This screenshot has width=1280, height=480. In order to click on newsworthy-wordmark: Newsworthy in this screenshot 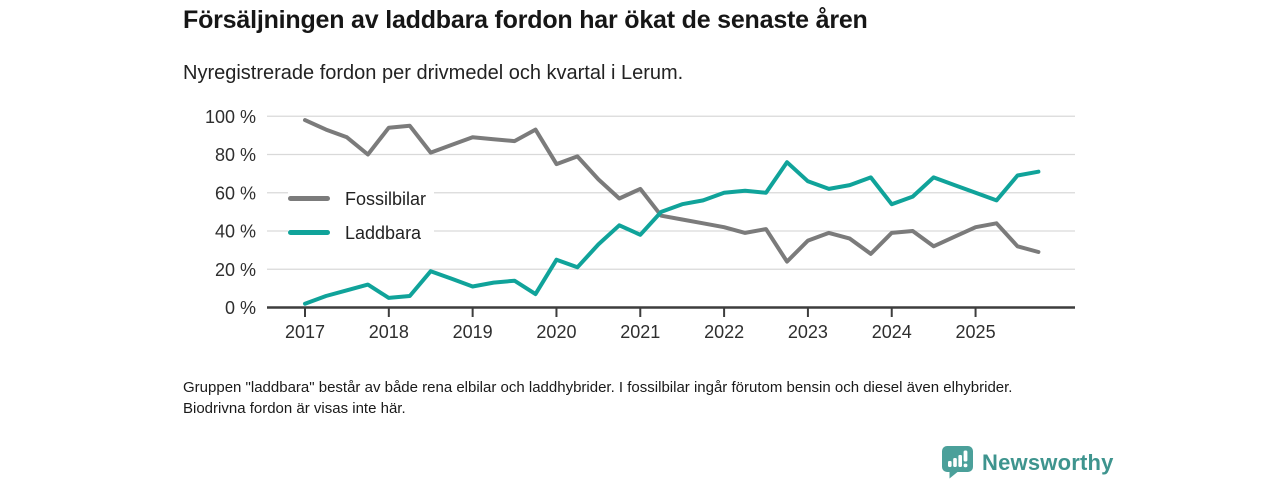, I will do `click(1048, 462)`.